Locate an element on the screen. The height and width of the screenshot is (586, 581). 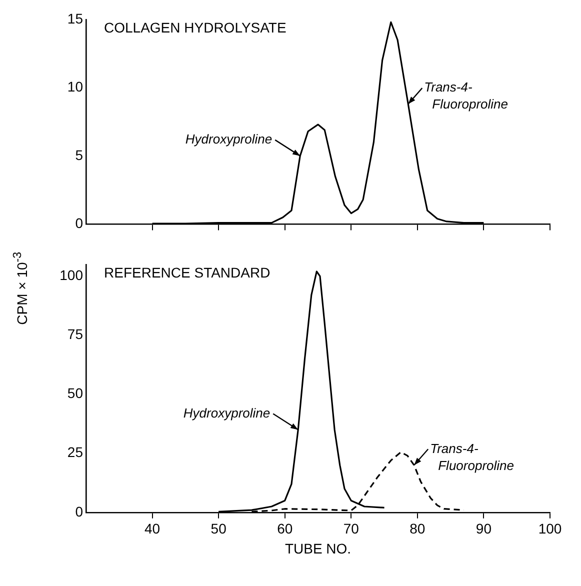
x-tick-label: 40 is located at coordinates (152, 528).